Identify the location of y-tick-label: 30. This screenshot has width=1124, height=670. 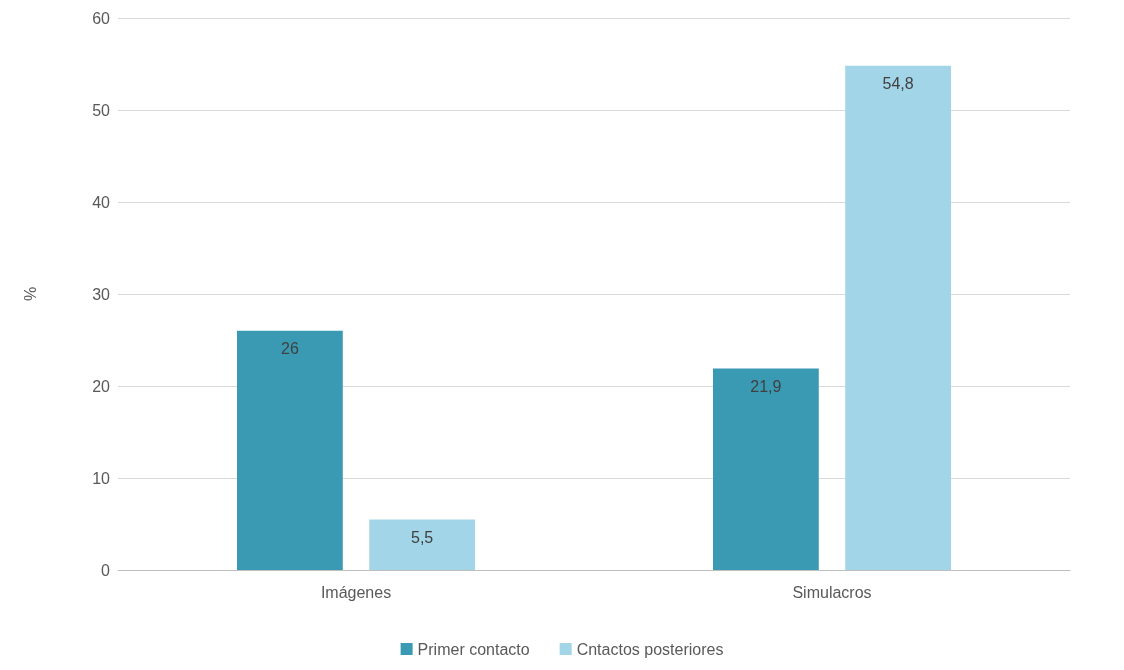
(101, 294).